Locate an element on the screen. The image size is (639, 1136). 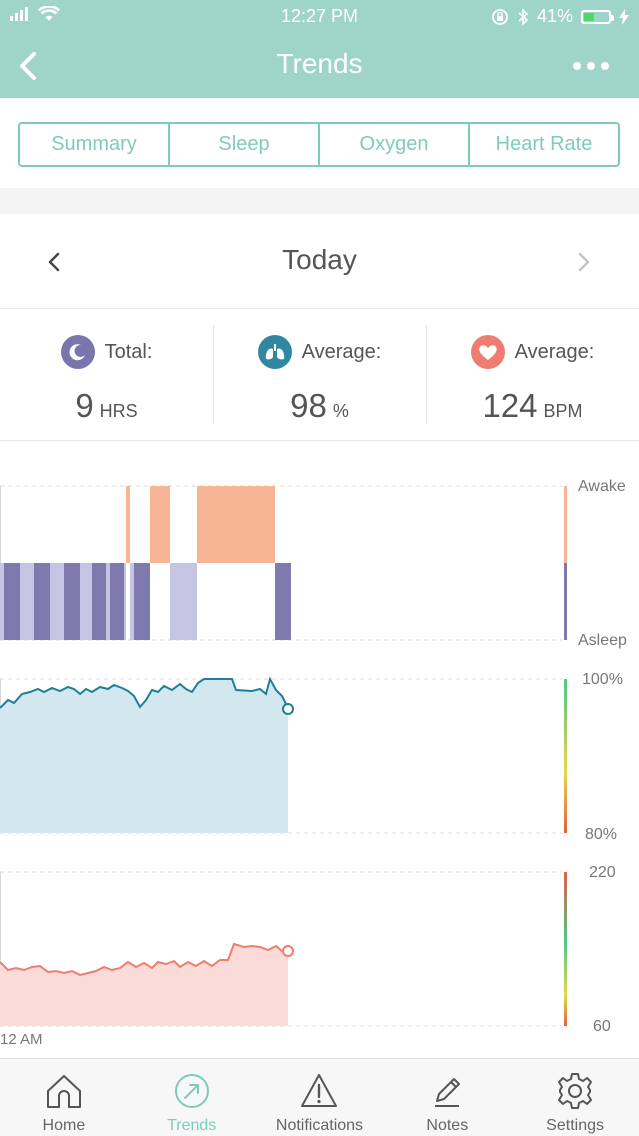
pencil-icon is located at coordinates (448, 1092).